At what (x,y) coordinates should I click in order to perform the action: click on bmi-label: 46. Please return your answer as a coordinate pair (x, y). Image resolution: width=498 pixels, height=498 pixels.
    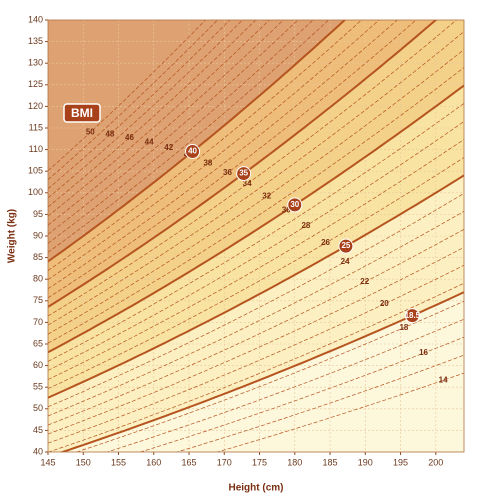
    Looking at the image, I should click on (129, 137).